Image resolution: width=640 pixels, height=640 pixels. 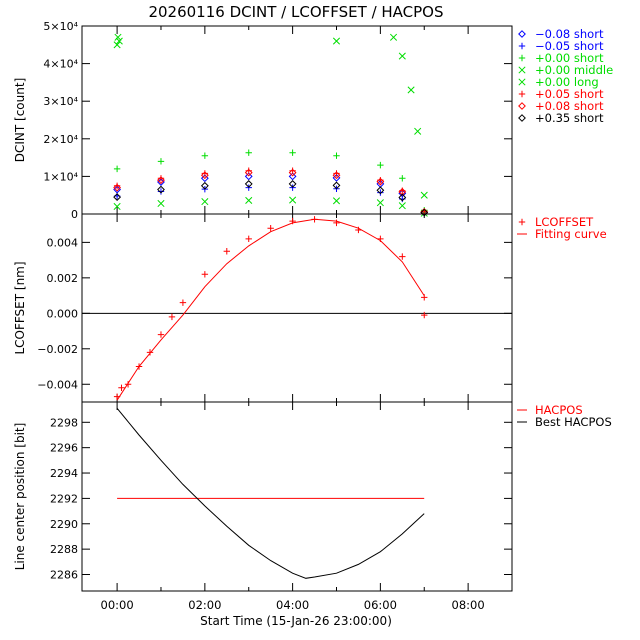 What do you see at coordinates (569, 34) in the screenshot?
I see `legend-label: −0.08 short` at bounding box center [569, 34].